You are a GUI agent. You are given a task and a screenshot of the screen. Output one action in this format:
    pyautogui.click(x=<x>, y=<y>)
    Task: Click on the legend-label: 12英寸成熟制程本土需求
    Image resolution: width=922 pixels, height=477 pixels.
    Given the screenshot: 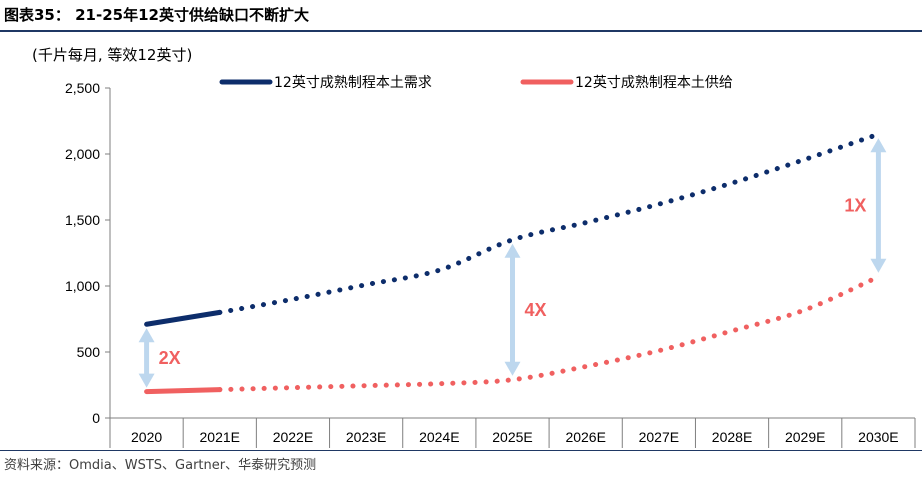 What is the action you would take?
    pyautogui.click(x=353, y=82)
    